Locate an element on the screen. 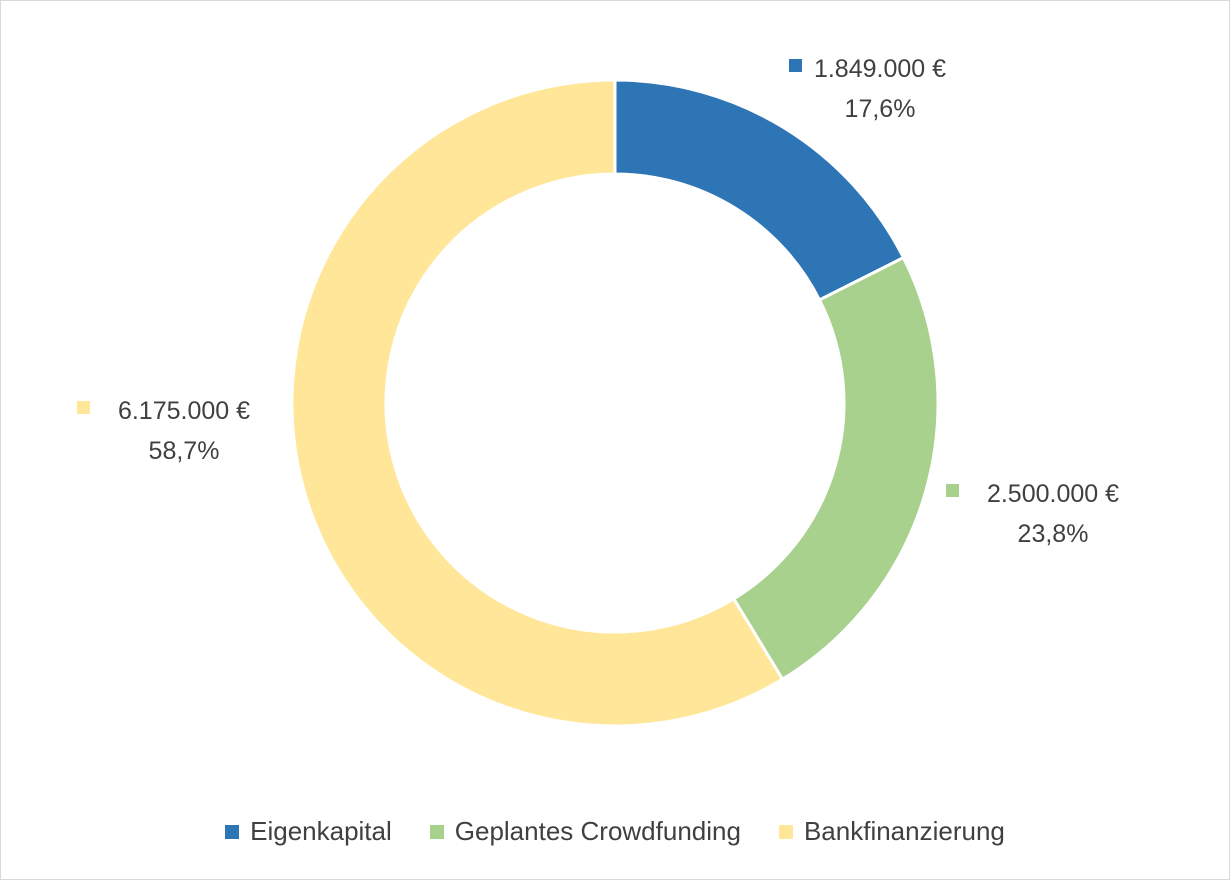  legend-item-2: Geplantes Crowdfunding is located at coordinates (585, 831).